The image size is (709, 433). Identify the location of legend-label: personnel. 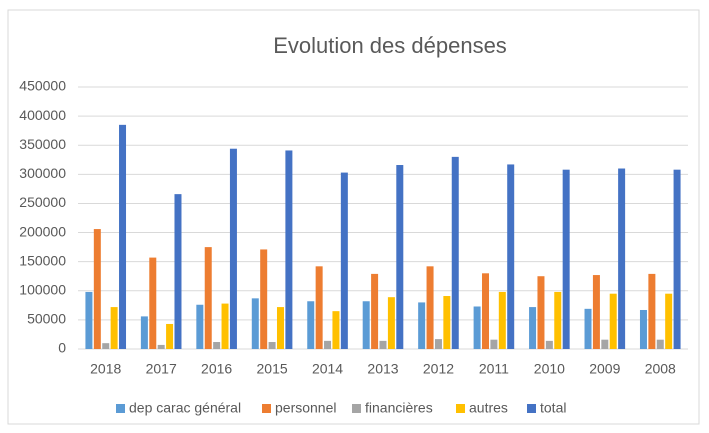
(306, 408).